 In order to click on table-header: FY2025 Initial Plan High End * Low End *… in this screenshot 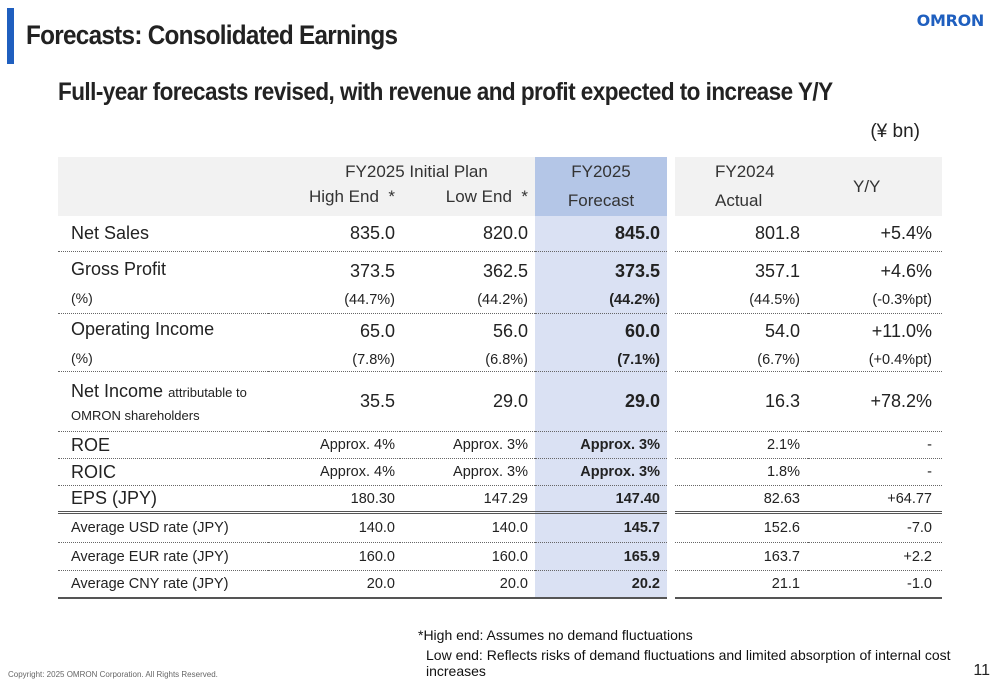, I will do `click(500, 186)`.